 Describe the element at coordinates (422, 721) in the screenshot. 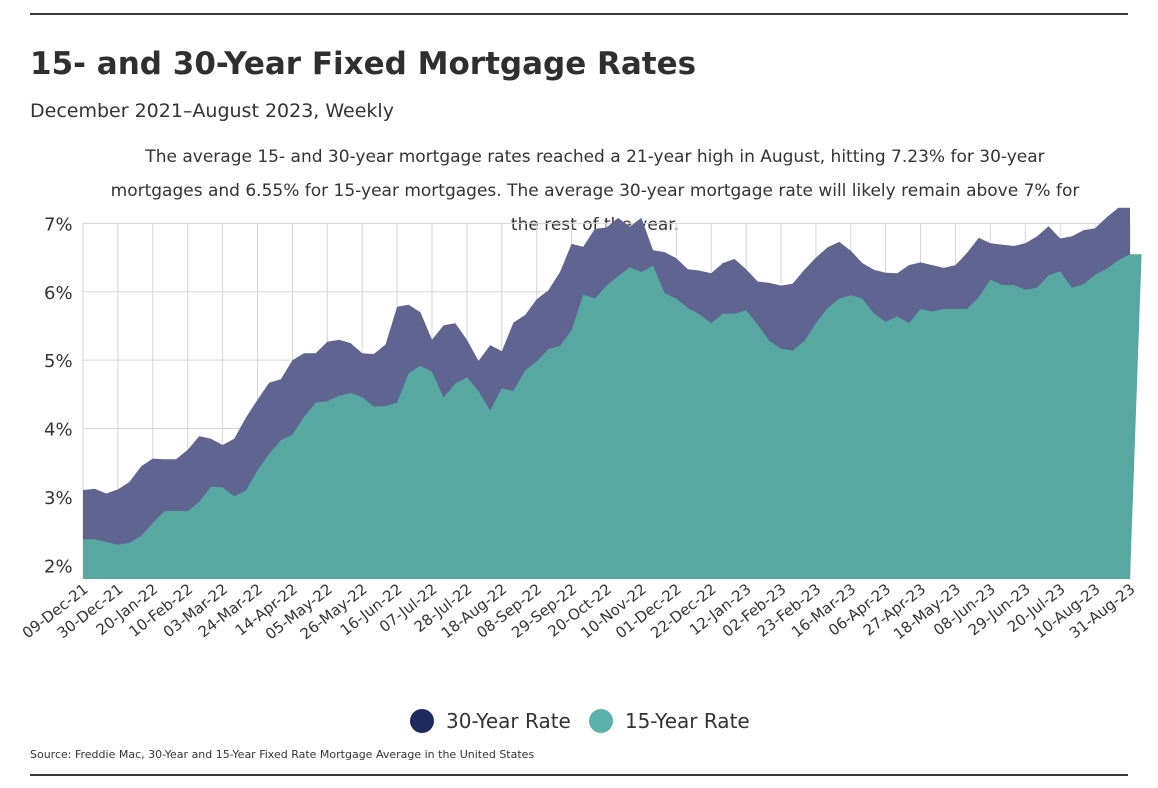

I see `legend-swatch-30-year` at that location.